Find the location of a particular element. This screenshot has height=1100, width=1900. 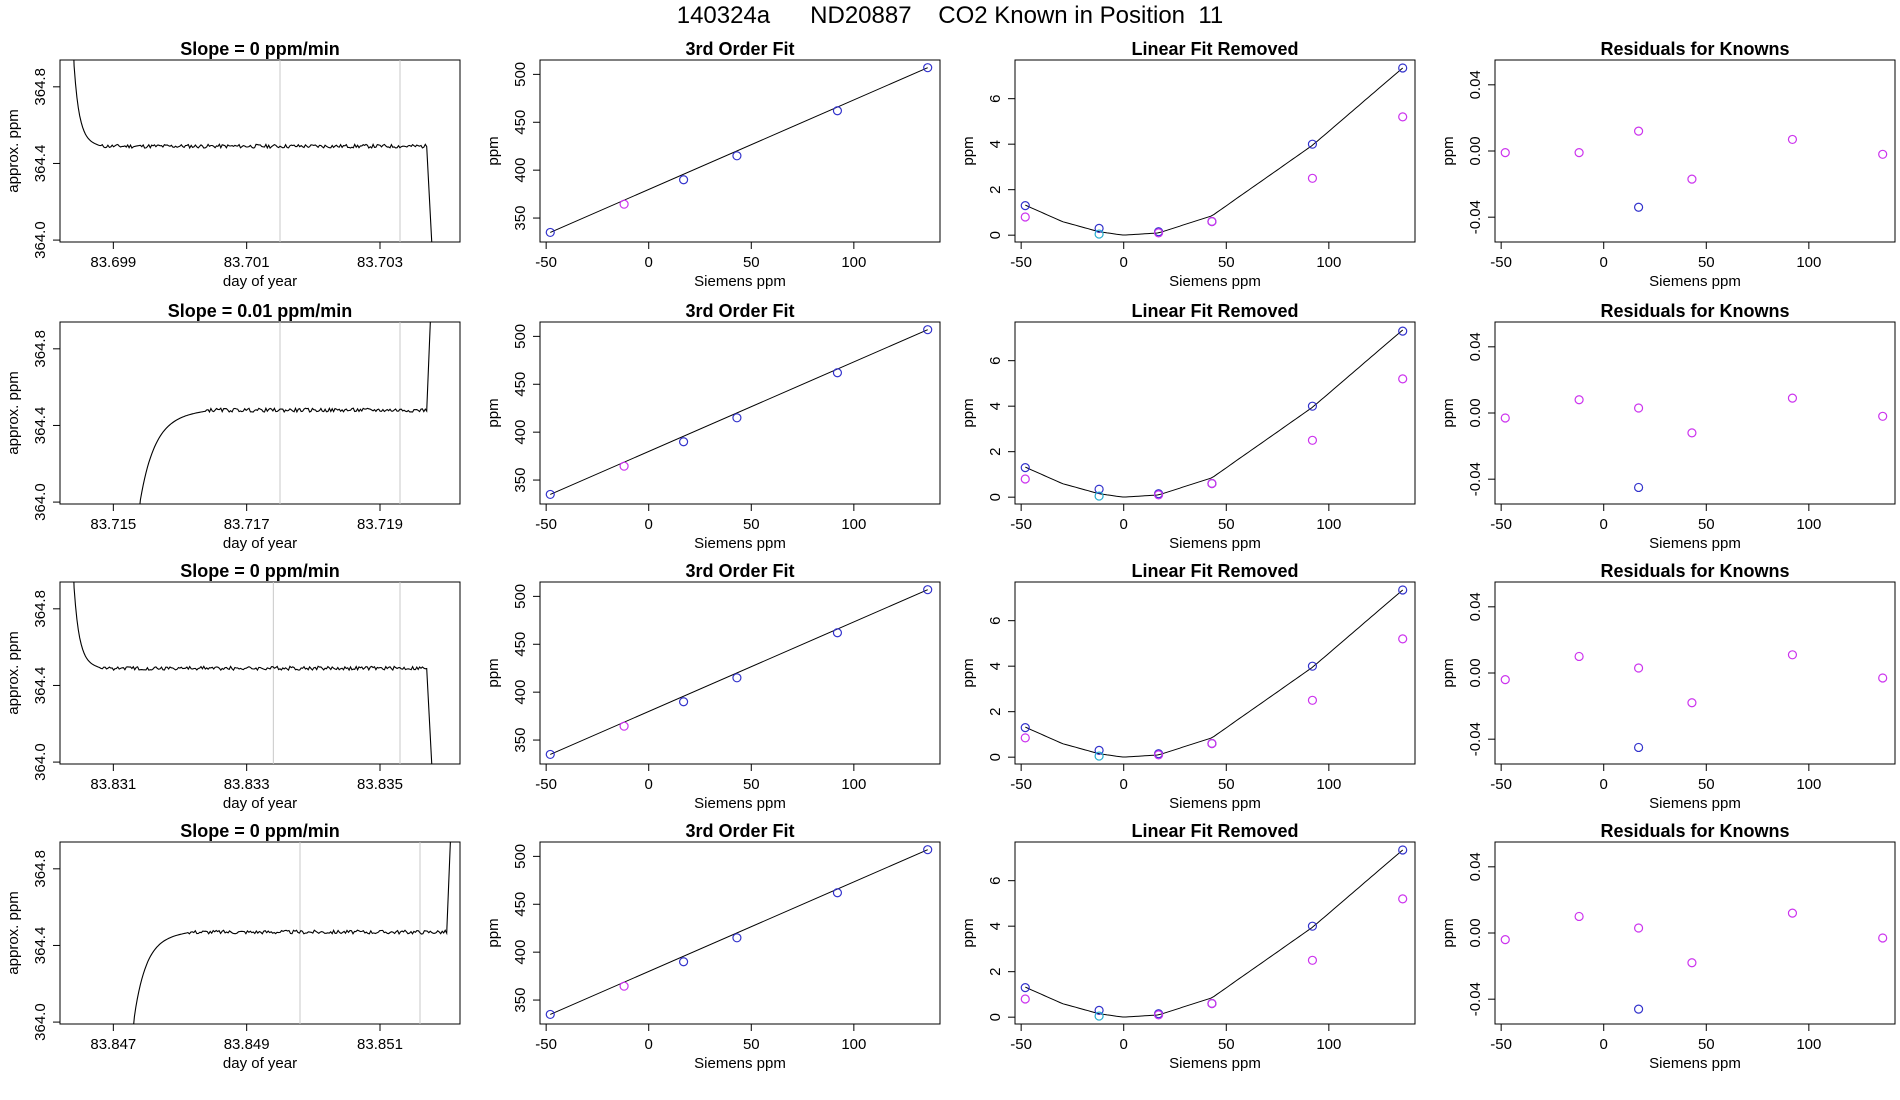

y-tick-label: 364.8 is located at coordinates (40, 349).